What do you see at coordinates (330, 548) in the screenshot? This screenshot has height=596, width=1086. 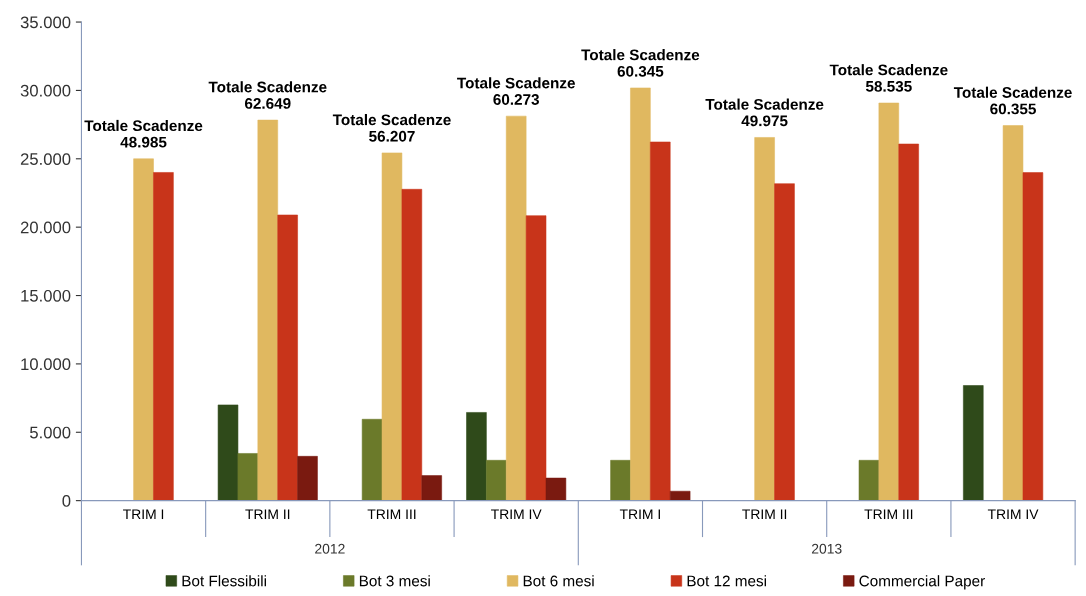 I see `text: 2012` at bounding box center [330, 548].